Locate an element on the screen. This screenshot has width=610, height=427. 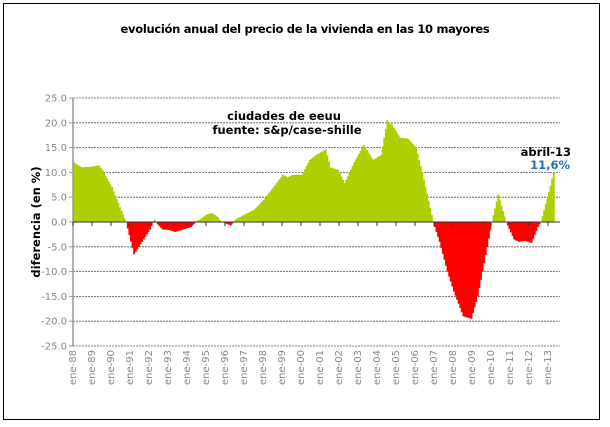
x-tick-label: ene-90 is located at coordinates (111, 367).